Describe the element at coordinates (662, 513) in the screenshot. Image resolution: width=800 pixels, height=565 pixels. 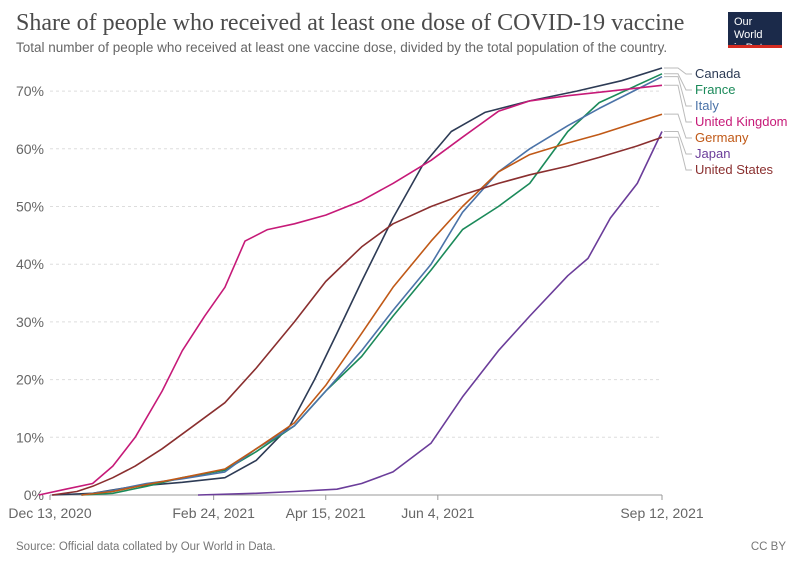
I see `x-tick-label: Sep 12, 2021` at that location.